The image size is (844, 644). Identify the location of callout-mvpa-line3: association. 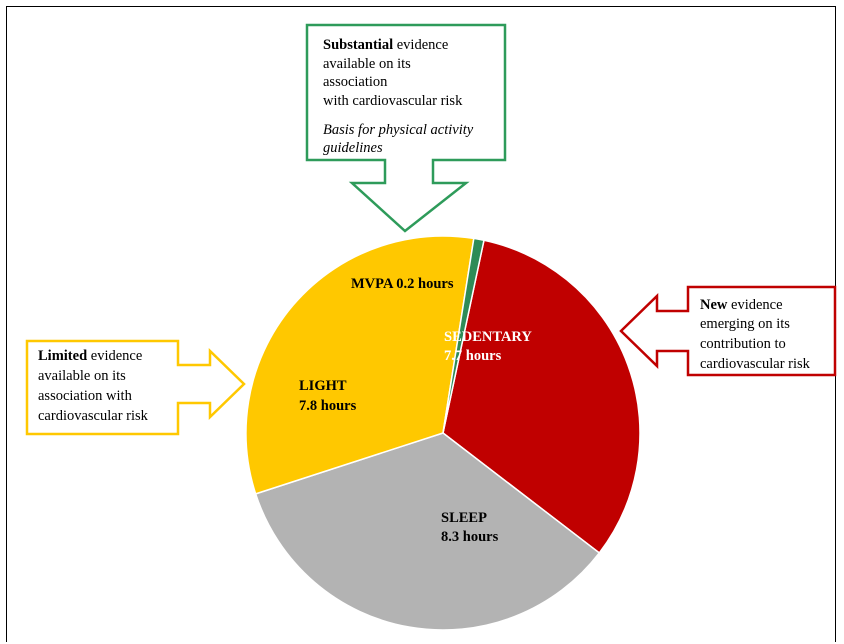
(355, 82).